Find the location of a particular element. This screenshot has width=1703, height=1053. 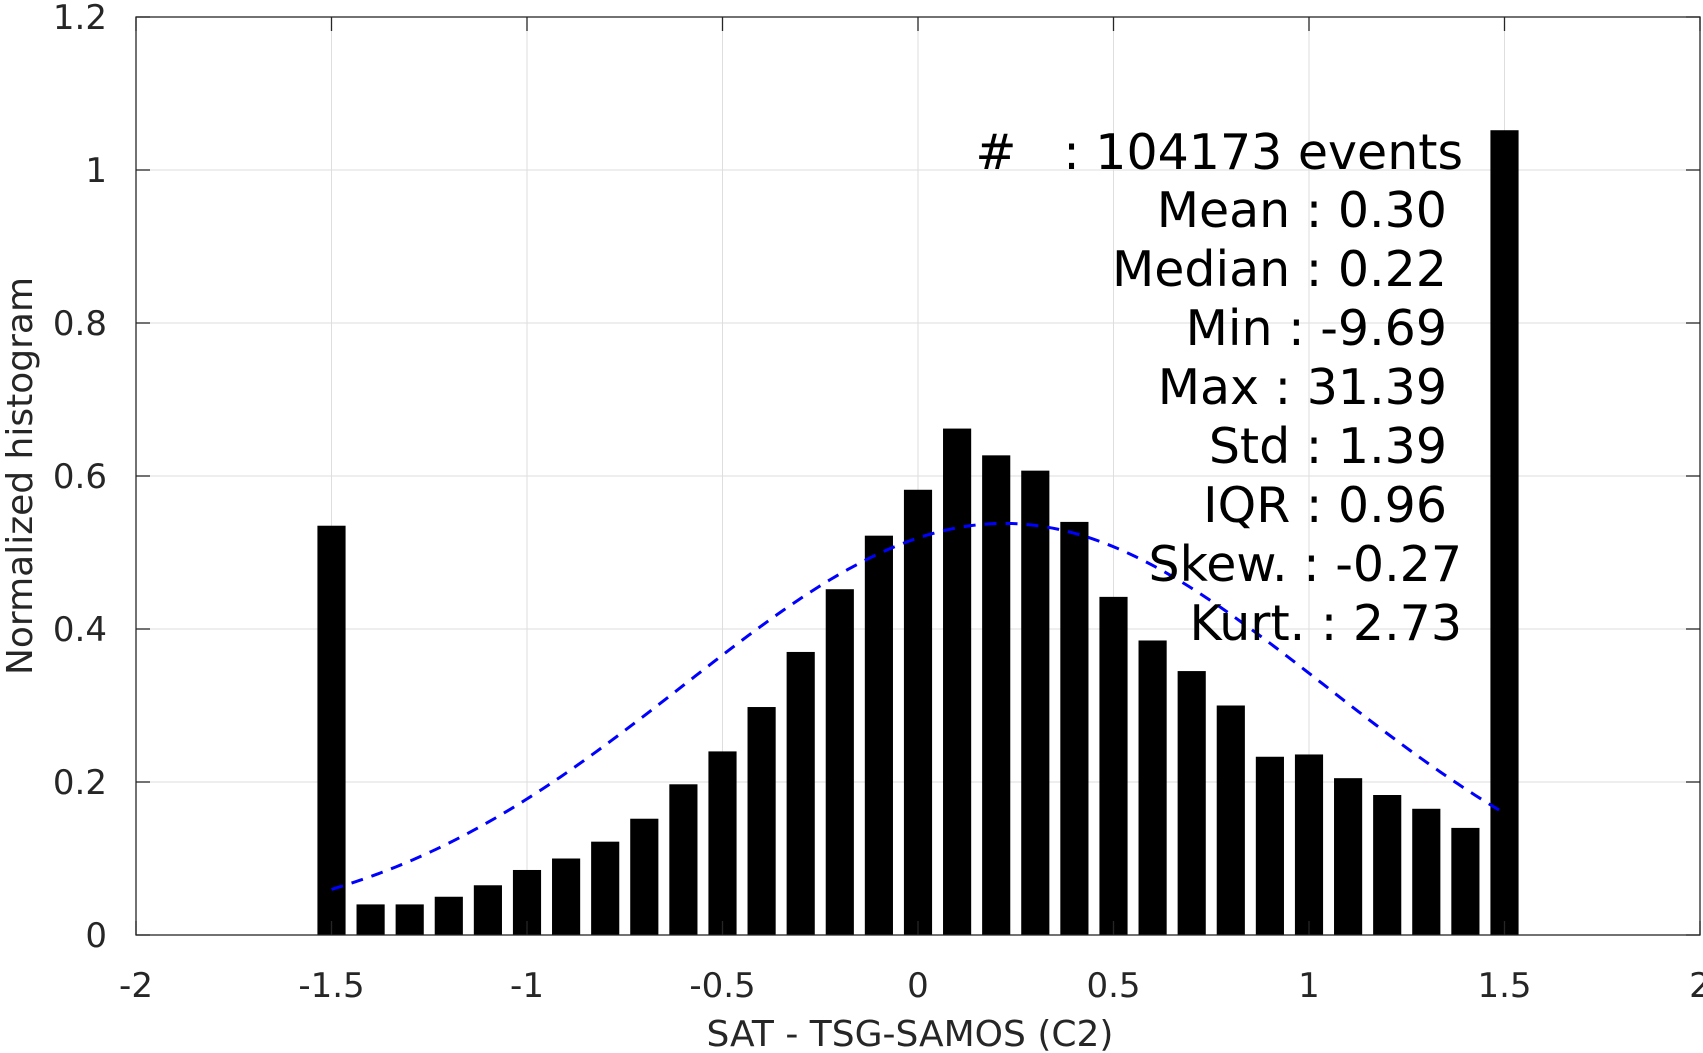

y-tick-label: 0.4 is located at coordinates (80, 630).